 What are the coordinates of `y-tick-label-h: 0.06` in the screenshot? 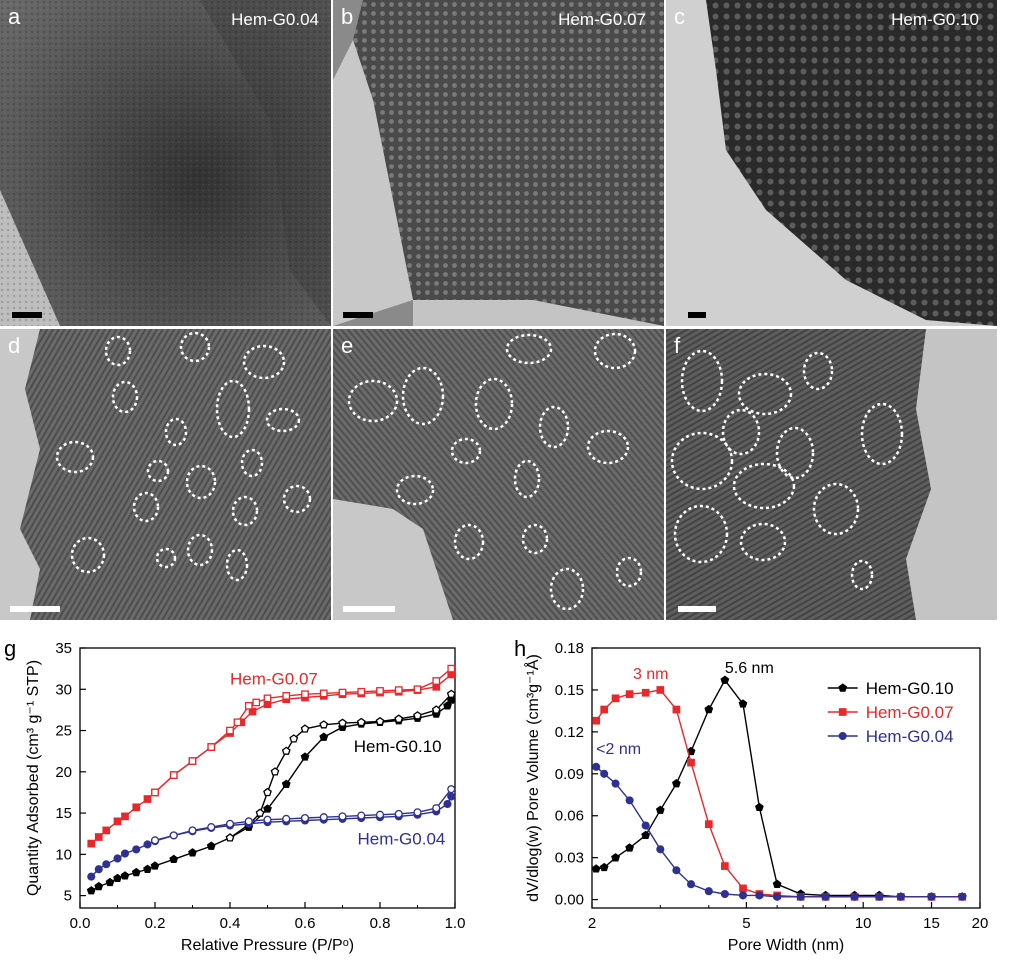 It's located at (569, 816).